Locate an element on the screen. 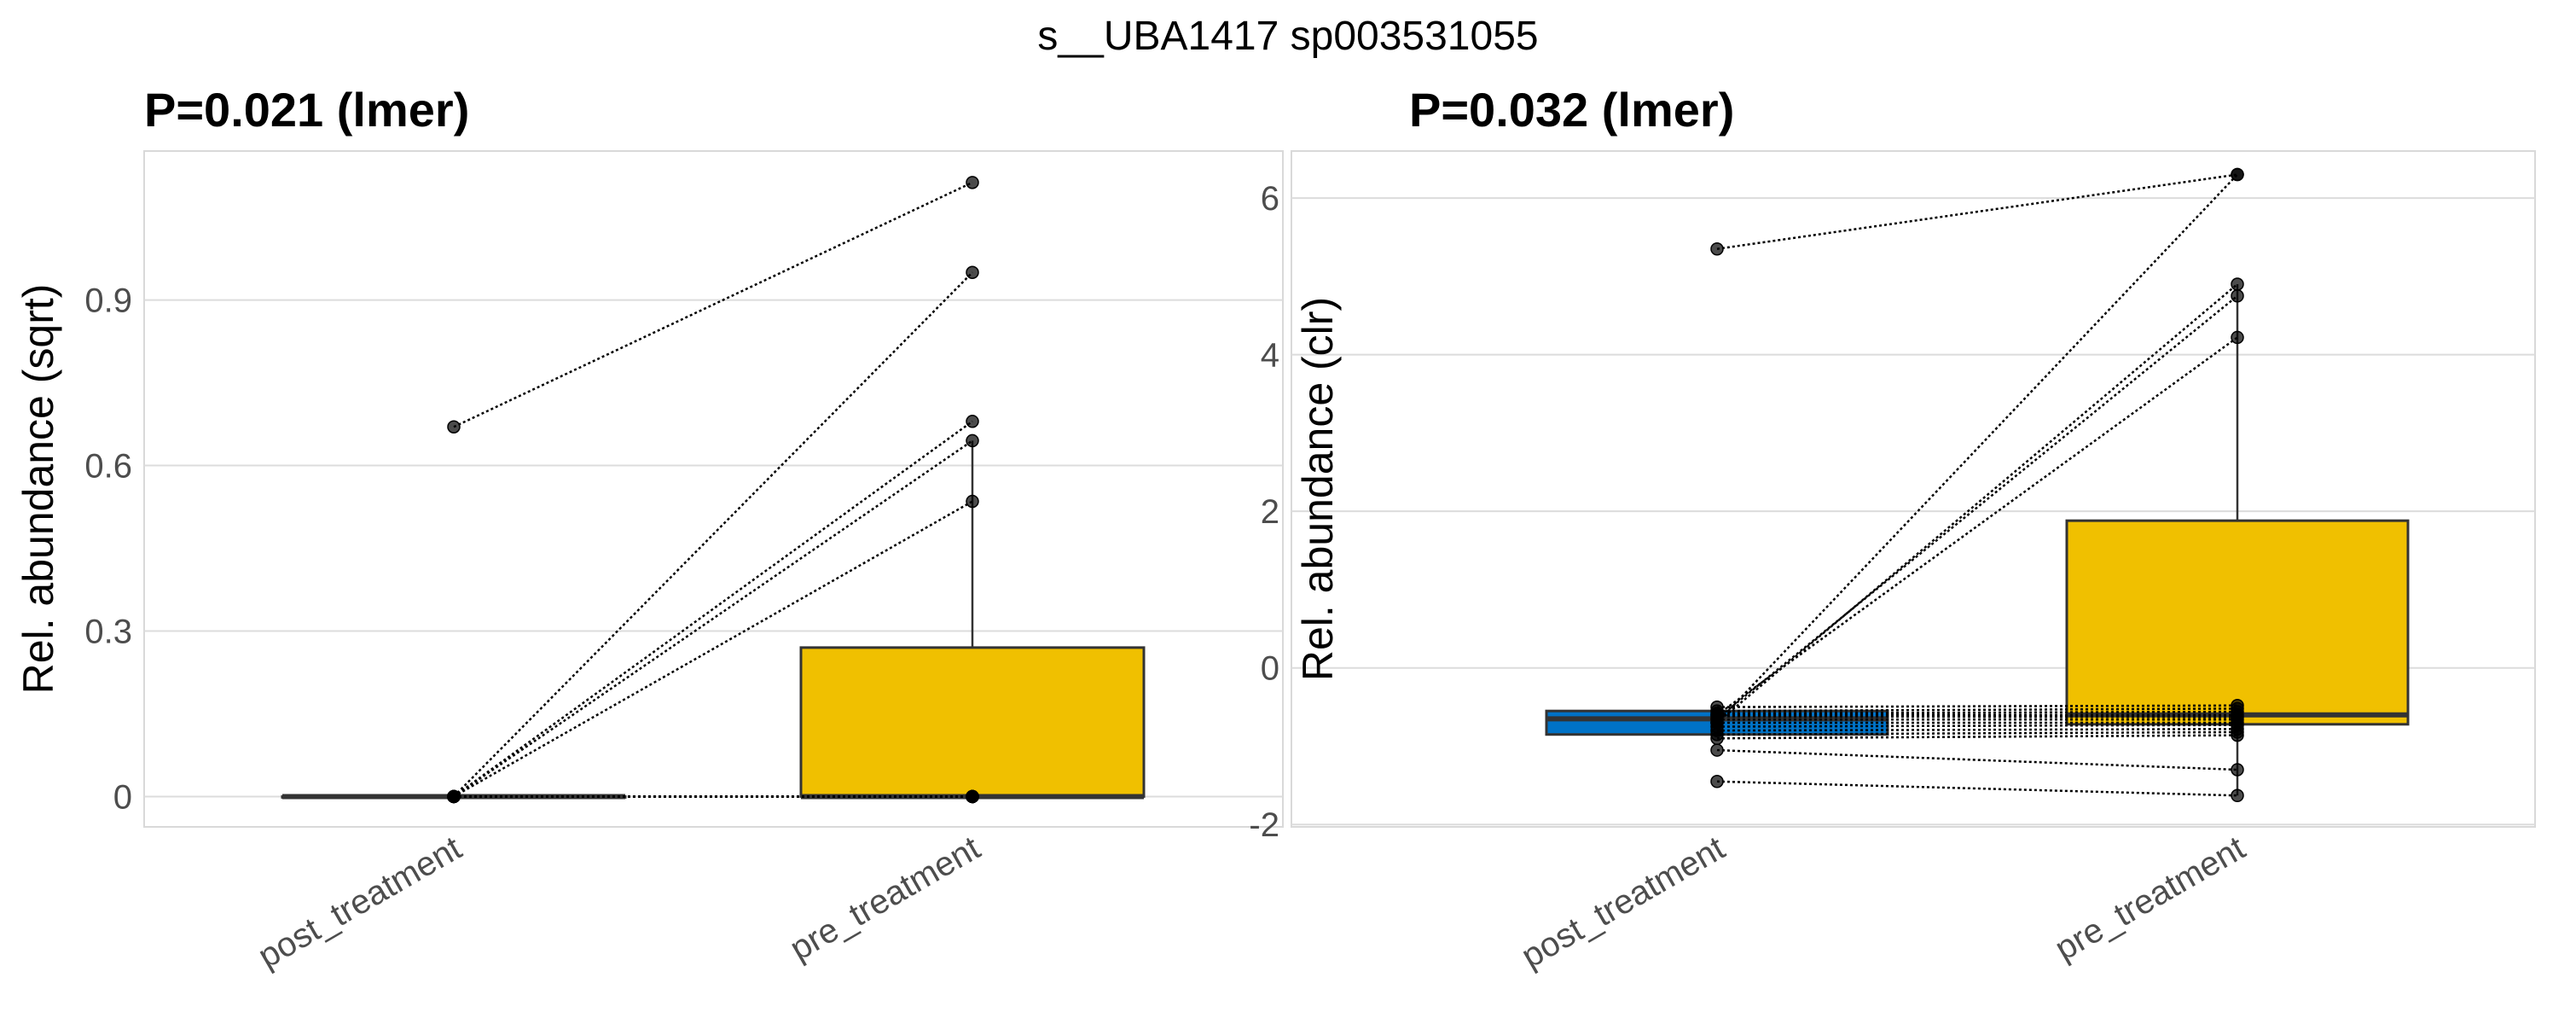  y-tick-label: -2 is located at coordinates (1264, 825).